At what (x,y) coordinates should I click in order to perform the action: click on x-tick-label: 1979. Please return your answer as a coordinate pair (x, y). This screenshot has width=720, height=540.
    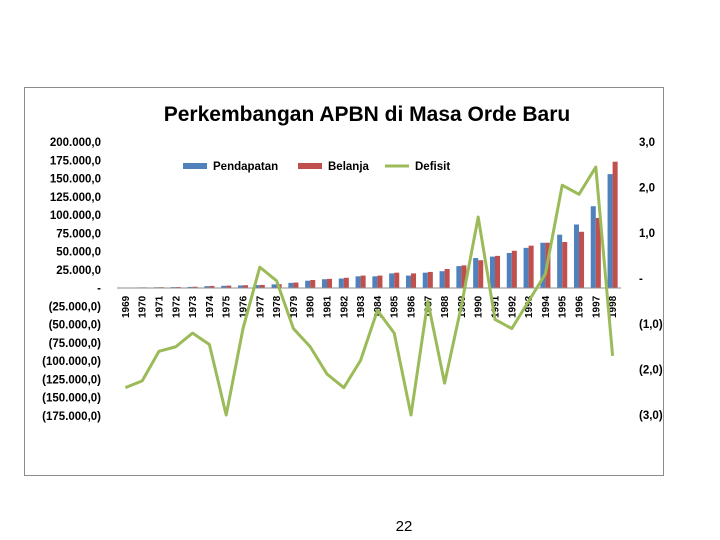
    Looking at the image, I should click on (294, 306).